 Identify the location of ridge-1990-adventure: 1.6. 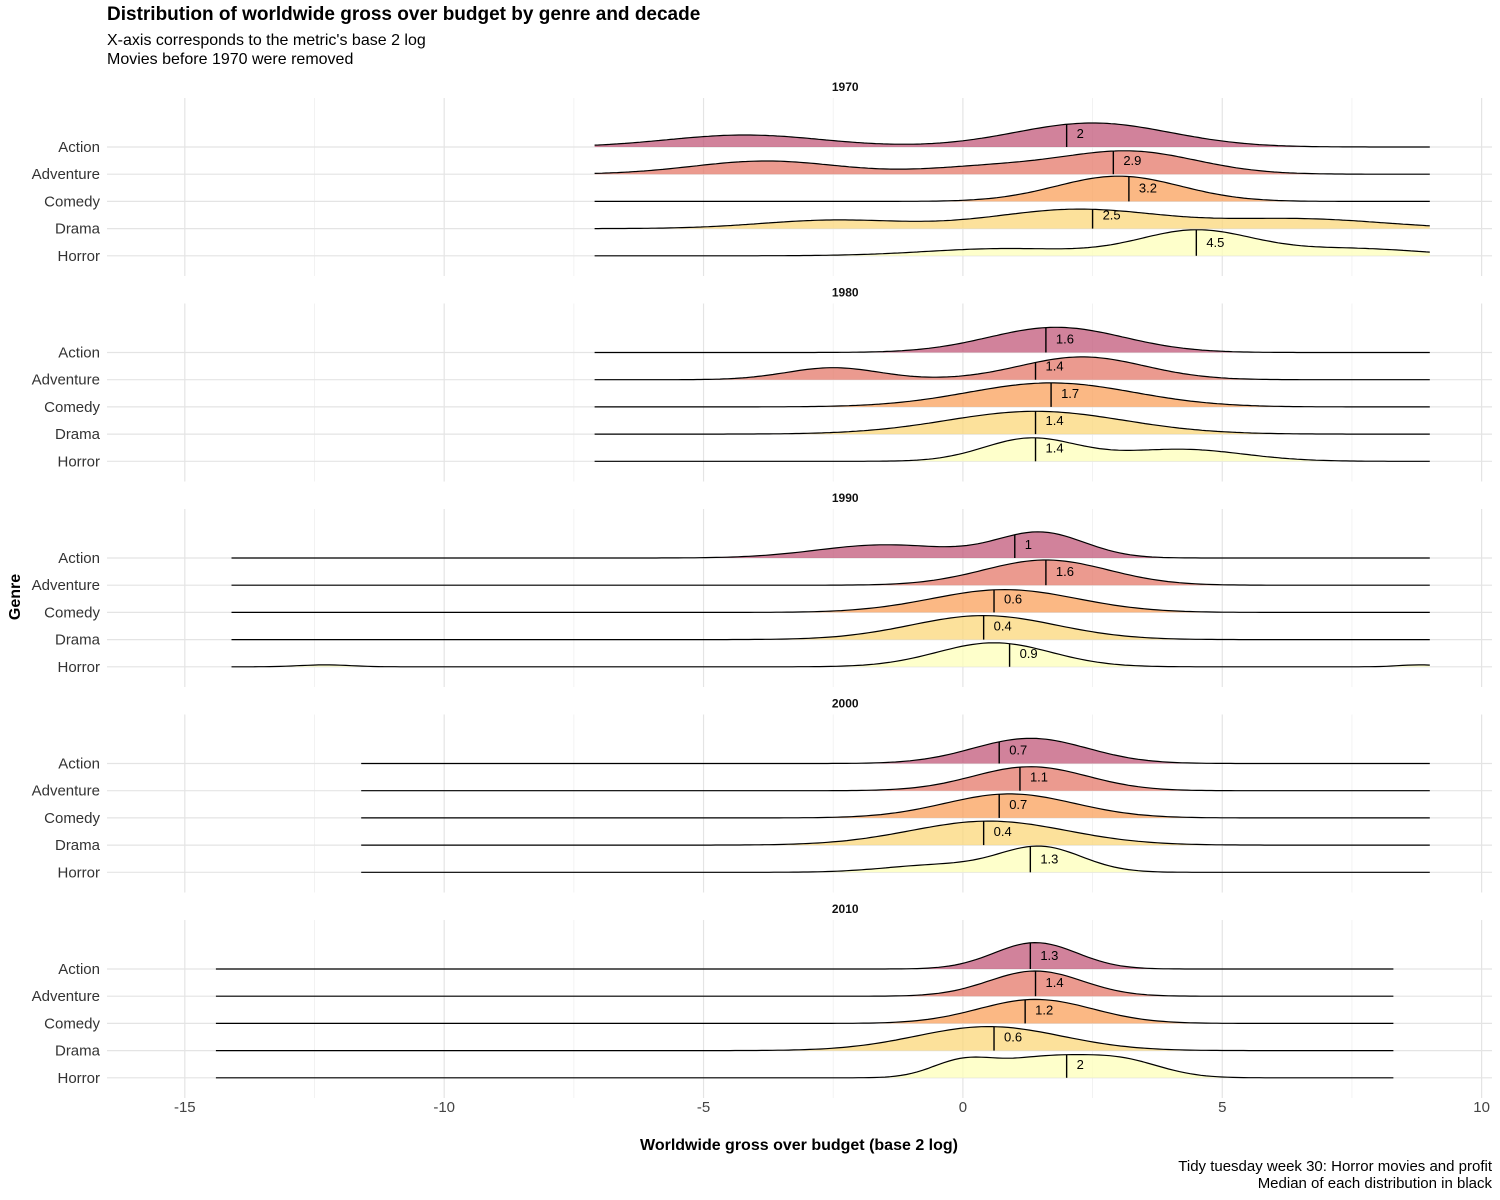
(830, 572).